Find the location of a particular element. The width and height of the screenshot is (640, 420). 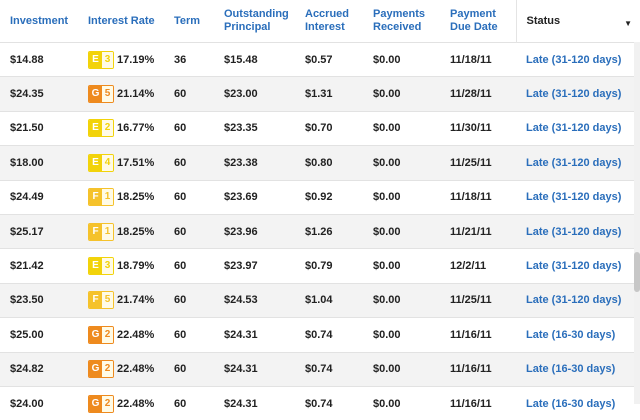

column-header-interest-rate: Interest Rate is located at coordinates (121, 21).